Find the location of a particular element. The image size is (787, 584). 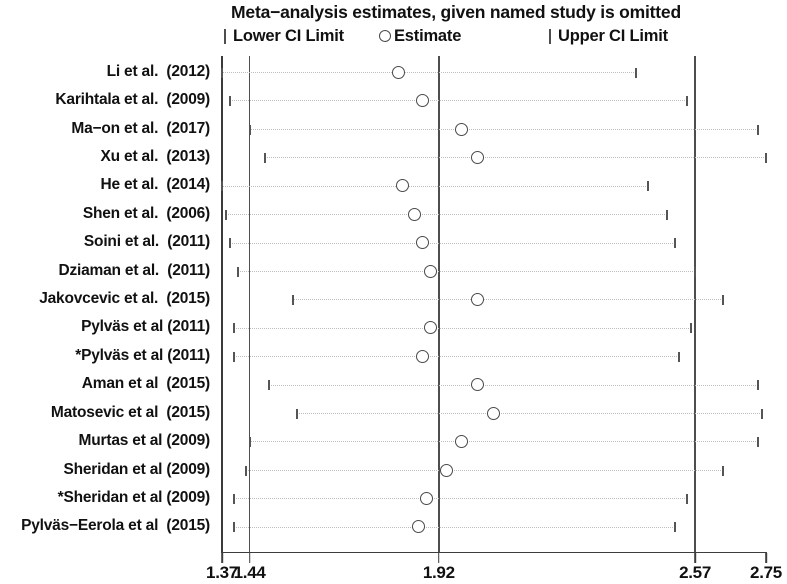

study-label: Dziaman et al. (2011) is located at coordinates (134, 270).